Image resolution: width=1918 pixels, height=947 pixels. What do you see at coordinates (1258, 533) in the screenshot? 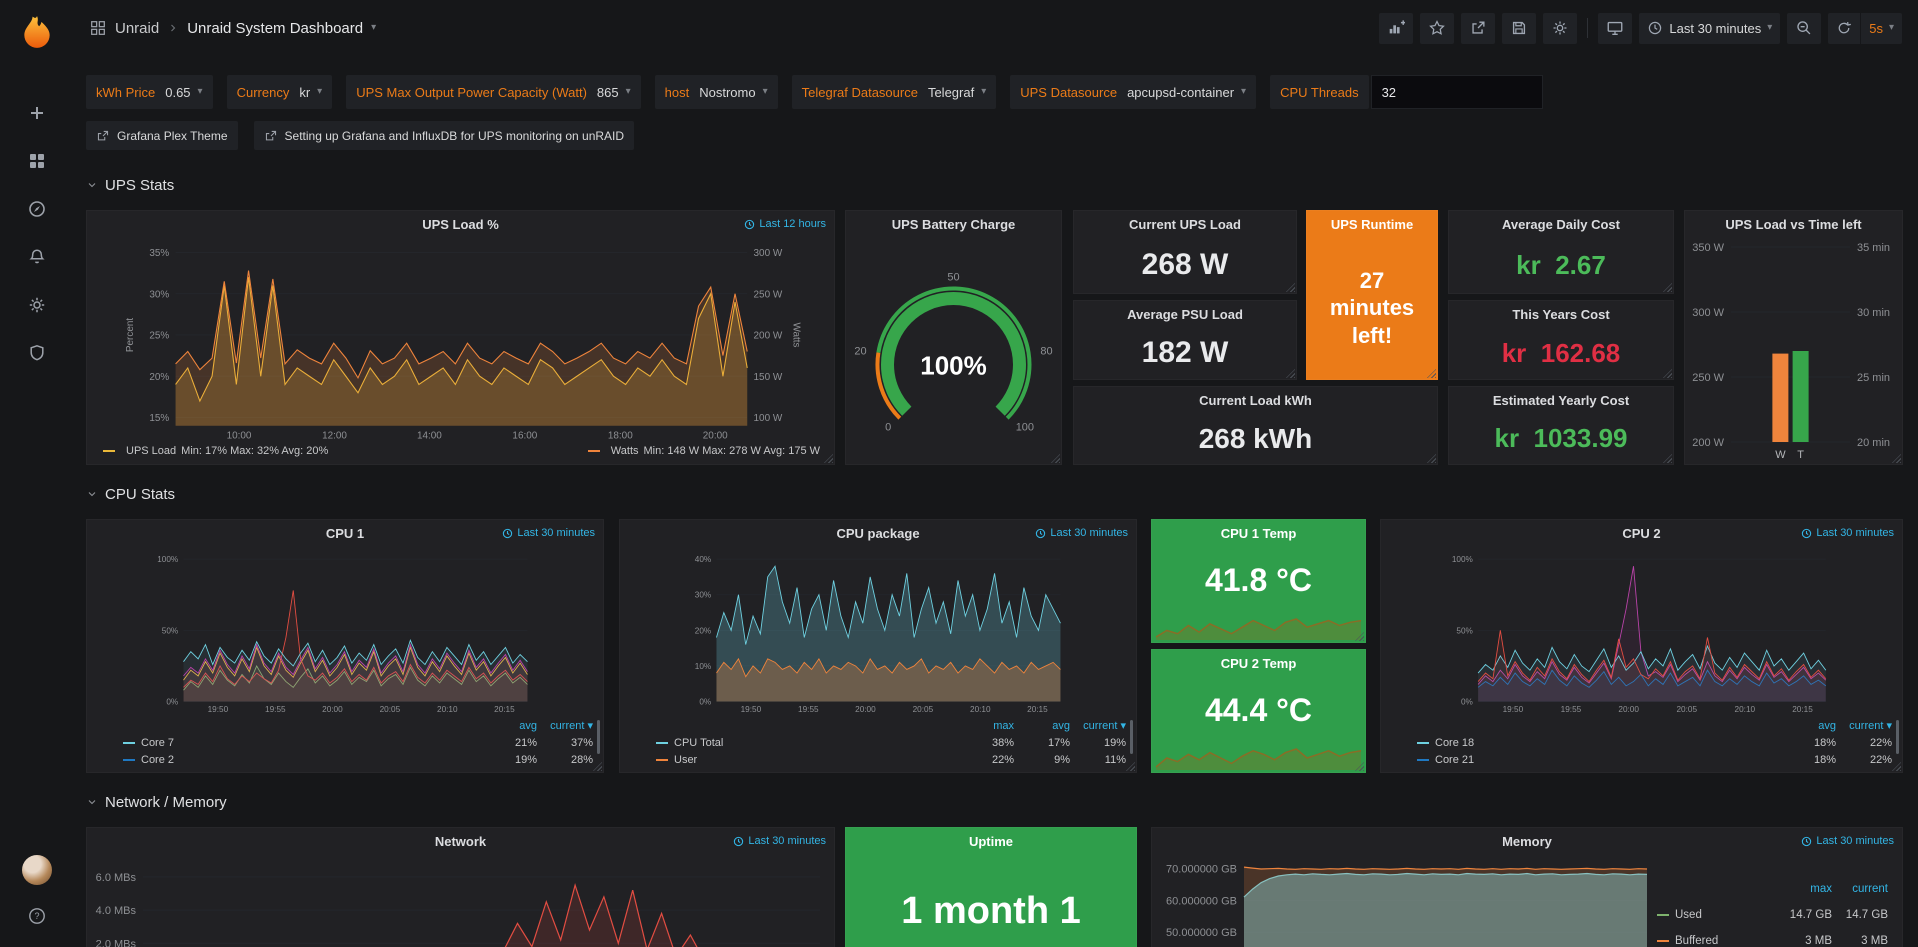
I see `panel-title: CPU 1 Temp` at bounding box center [1258, 533].